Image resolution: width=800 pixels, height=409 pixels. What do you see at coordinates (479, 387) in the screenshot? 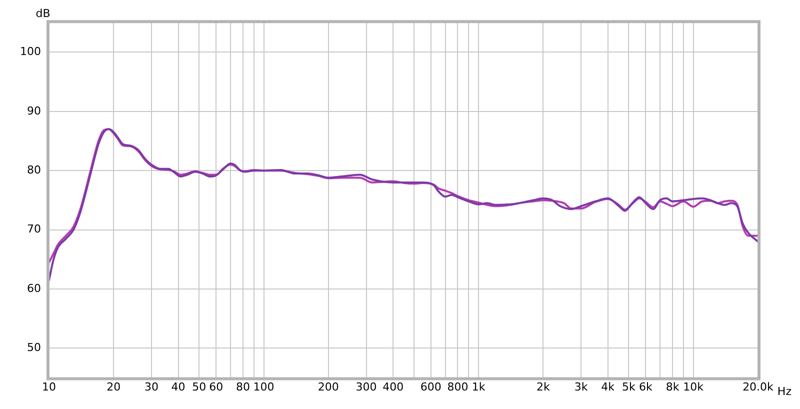
I see `x-tick-label: 1k` at bounding box center [479, 387].